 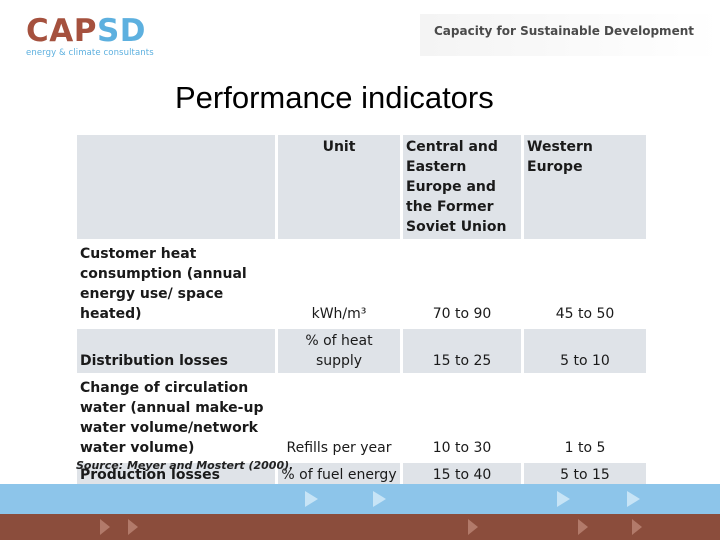 I want to click on row-ceefsu-value: 10 to 30, so click(x=462, y=448).